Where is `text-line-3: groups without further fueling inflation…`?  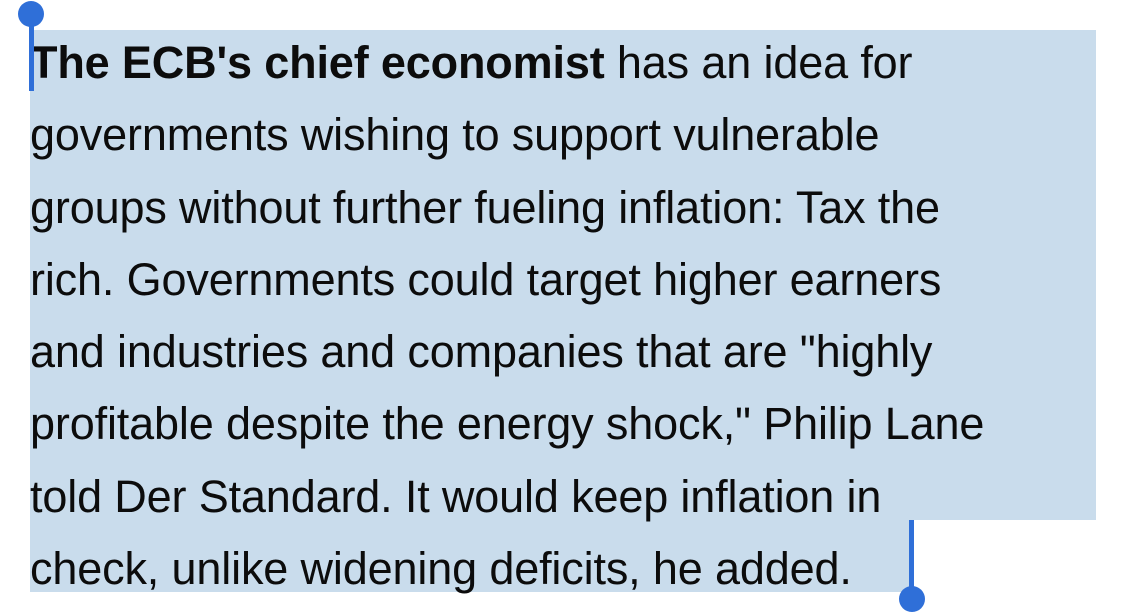
text-line-3: groups without further fueling inflation… is located at coordinates (485, 207).